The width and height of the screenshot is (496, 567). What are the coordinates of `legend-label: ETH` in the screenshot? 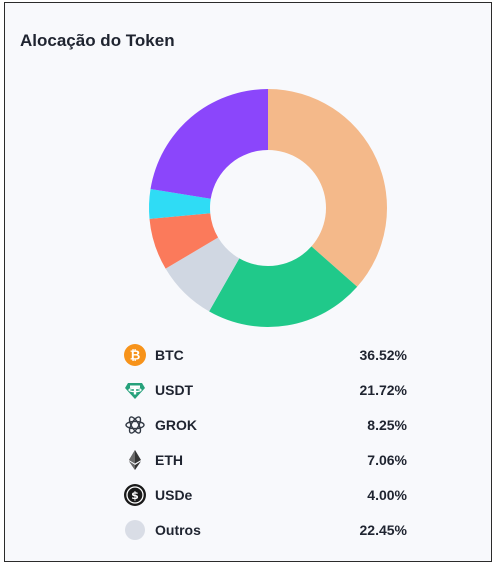 It's located at (169, 460).